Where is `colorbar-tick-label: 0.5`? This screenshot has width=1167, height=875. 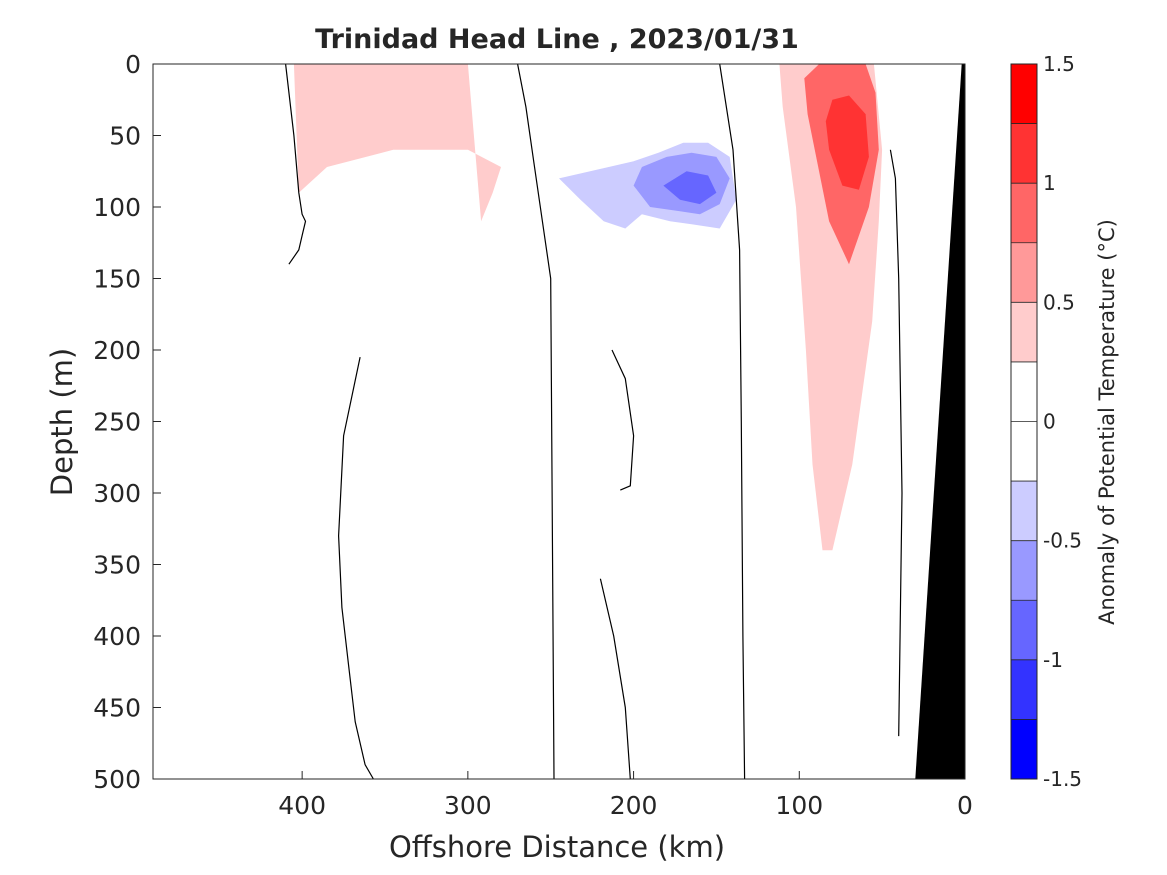
colorbar-tick-label: 0.5 is located at coordinates (1059, 302).